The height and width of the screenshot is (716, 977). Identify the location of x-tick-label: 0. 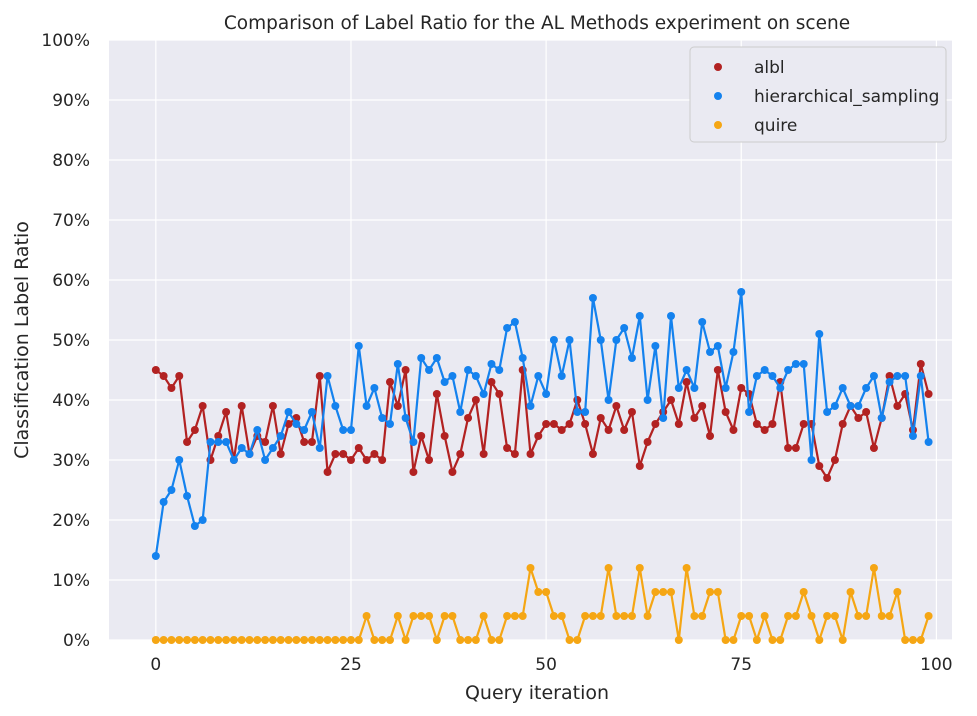
(155, 665).